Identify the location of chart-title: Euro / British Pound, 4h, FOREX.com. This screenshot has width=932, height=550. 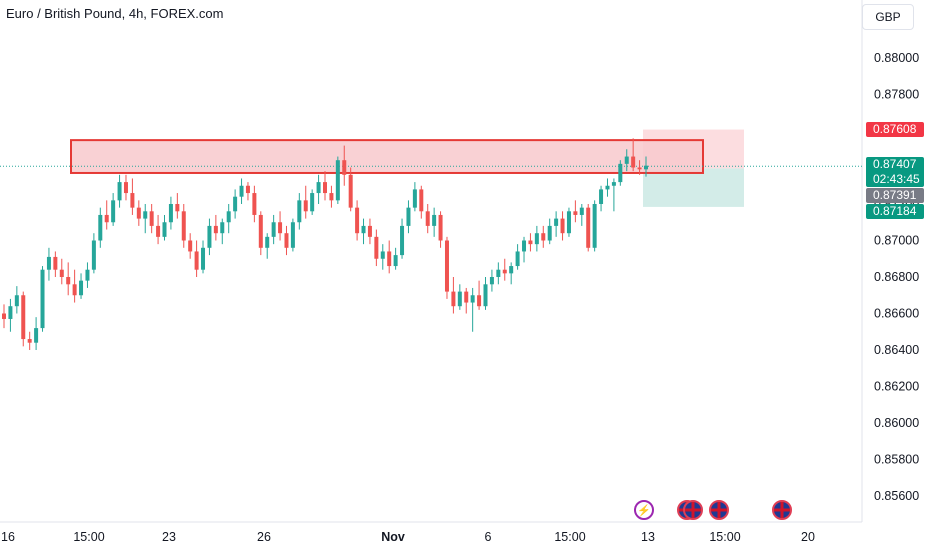
(115, 13).